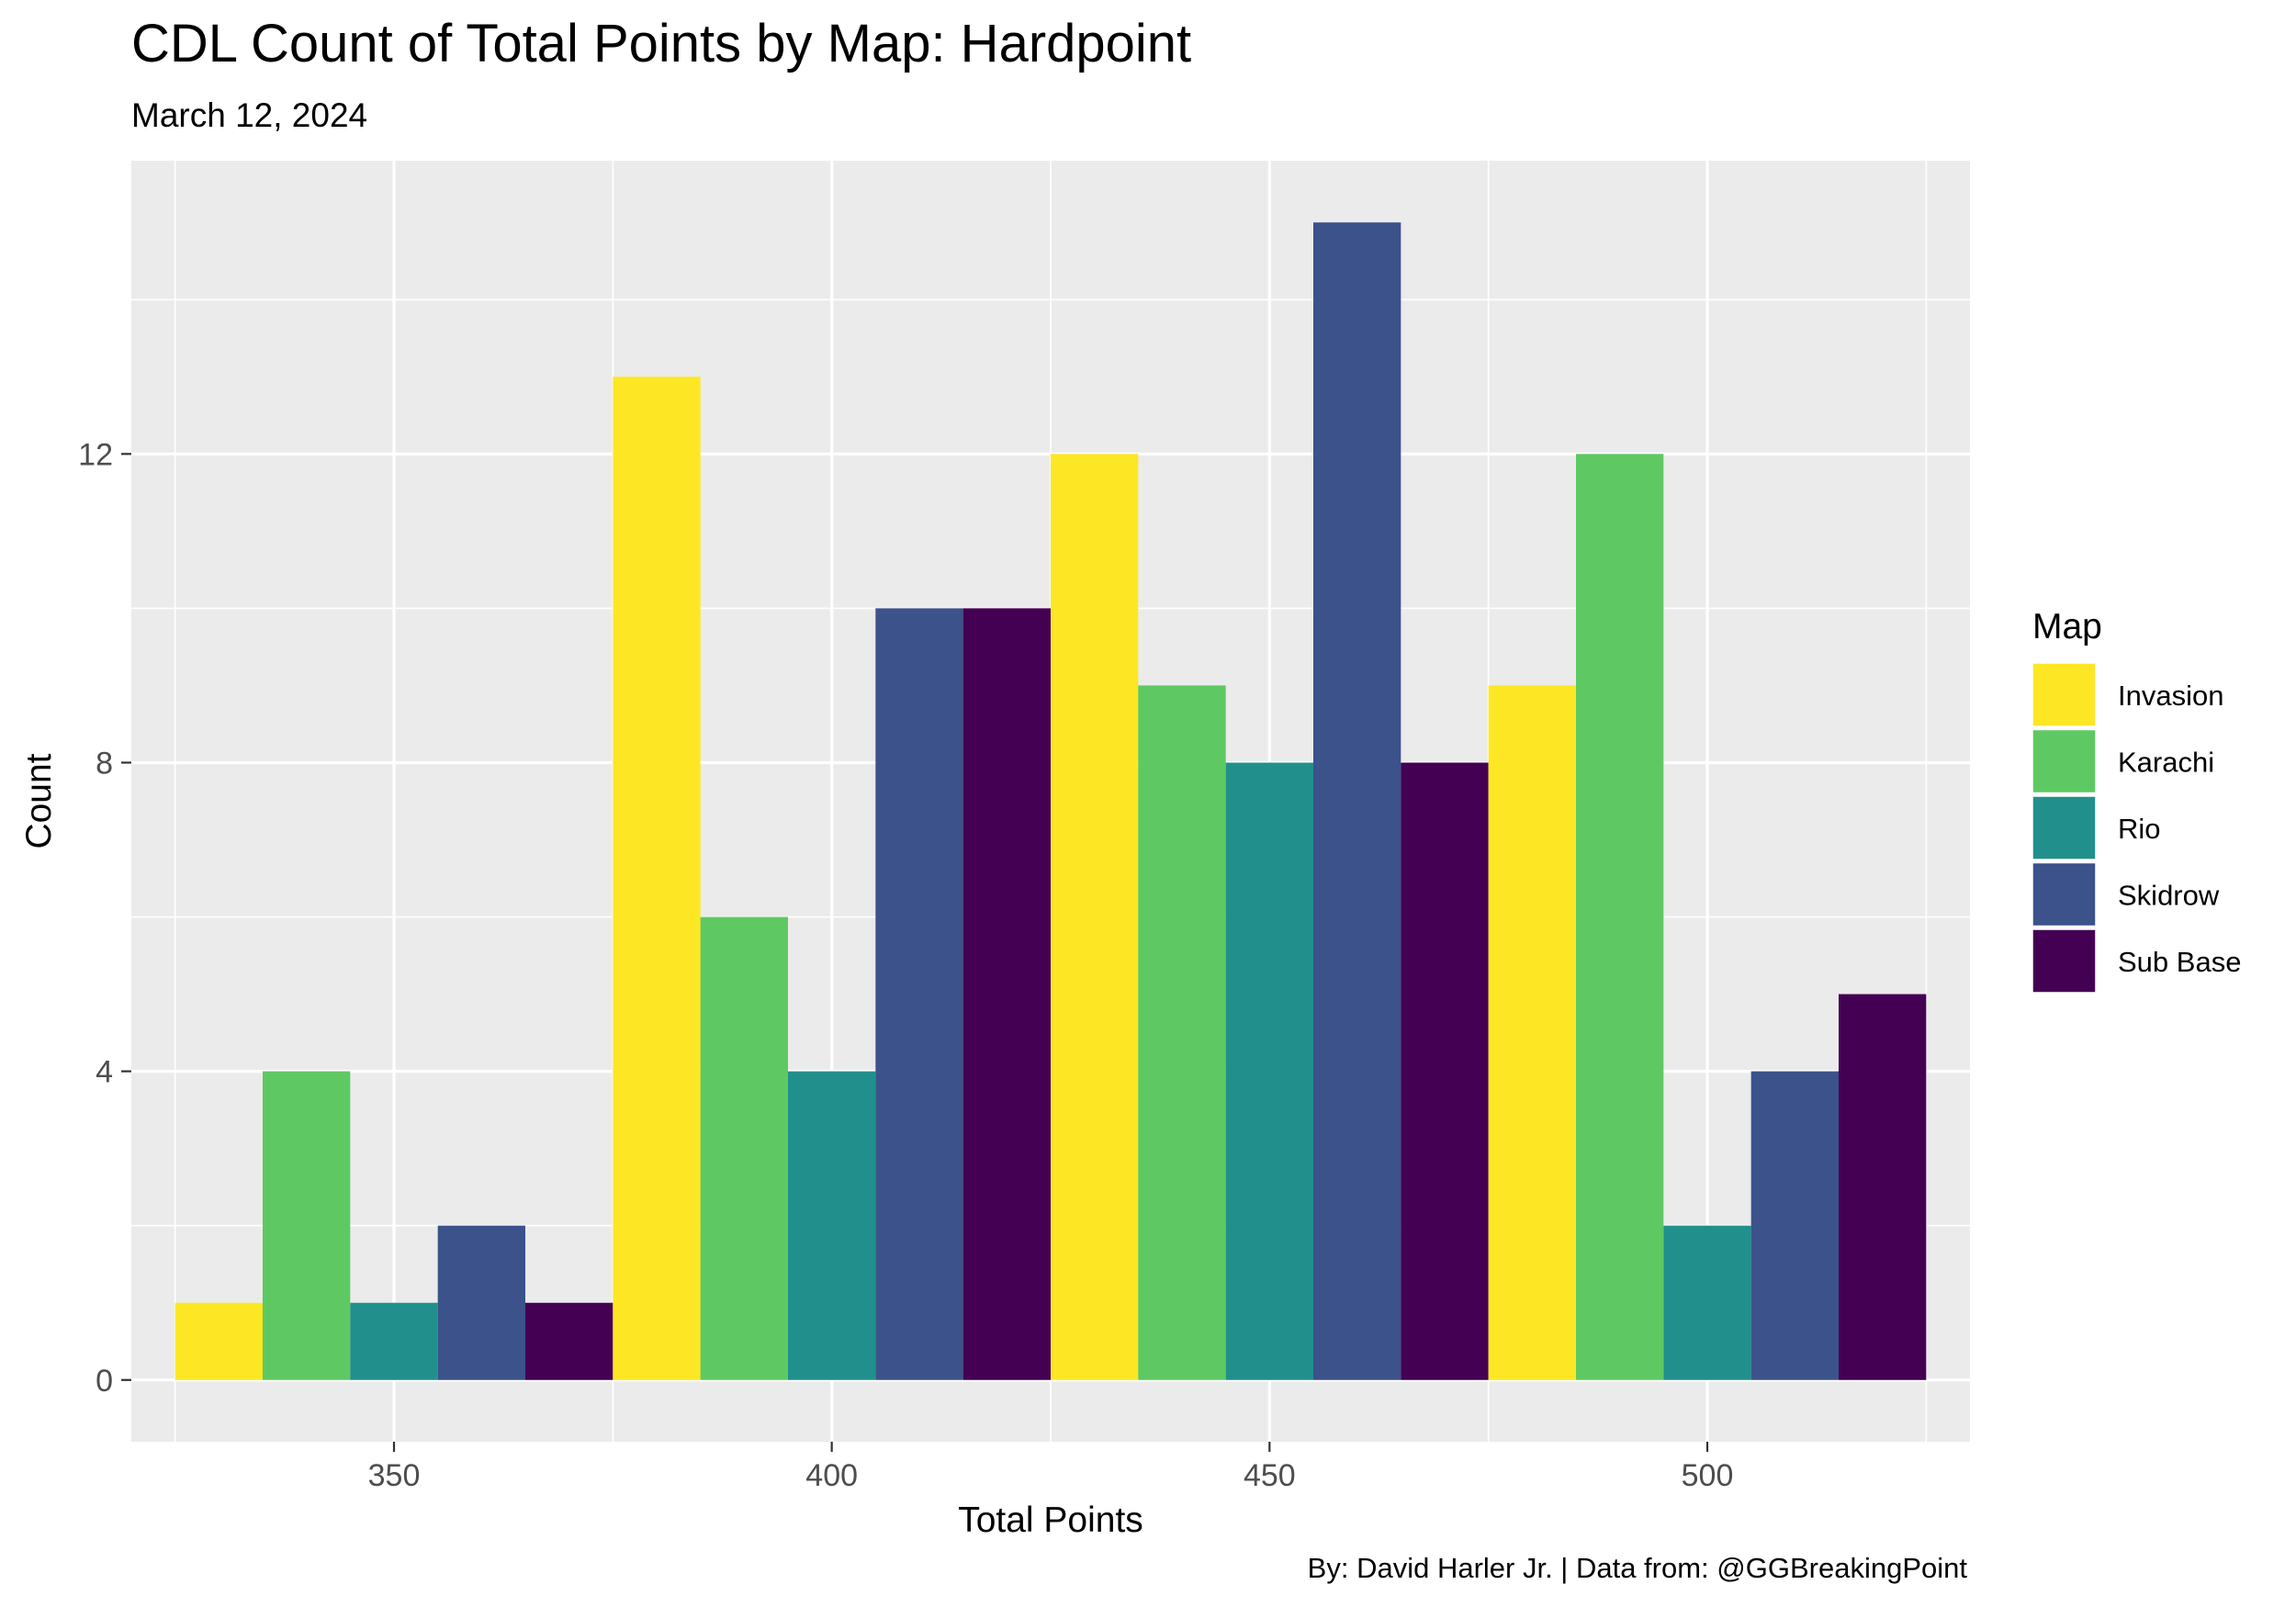 The width and height of the screenshot is (2296, 1607). I want to click on legend-key-rio, so click(2064, 827).